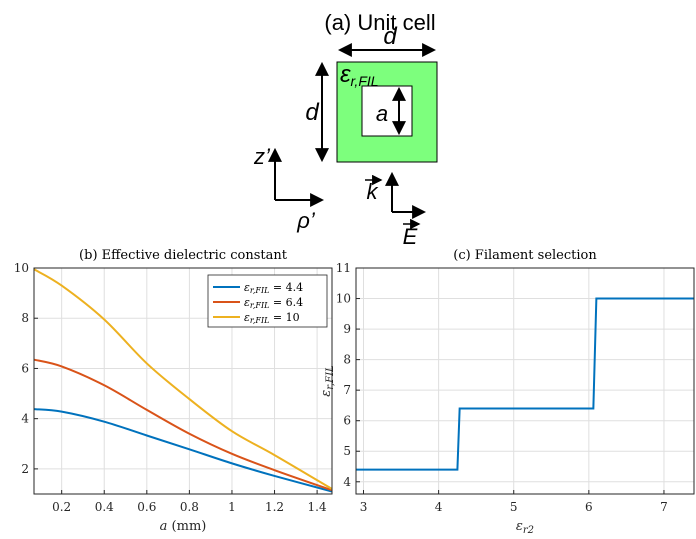 The height and width of the screenshot is (539, 696). Describe the element at coordinates (373, 191) in the screenshot. I see `label-k: k` at that location.